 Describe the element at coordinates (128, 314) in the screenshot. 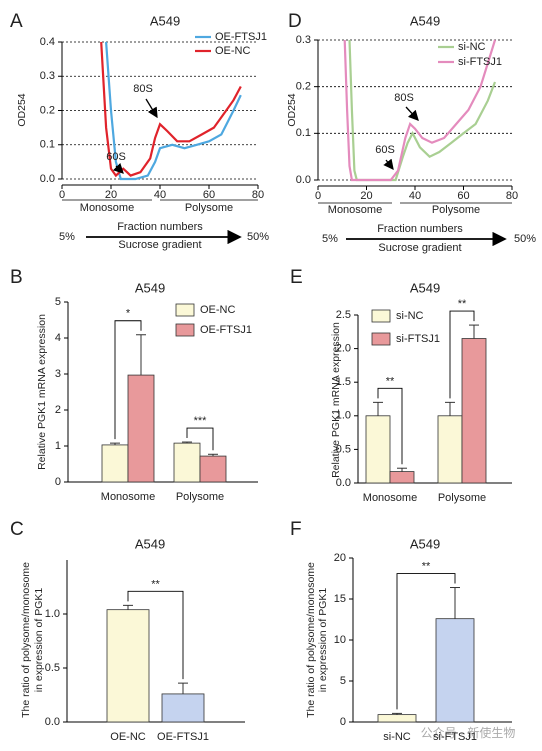

I see `significance-label: *` at that location.